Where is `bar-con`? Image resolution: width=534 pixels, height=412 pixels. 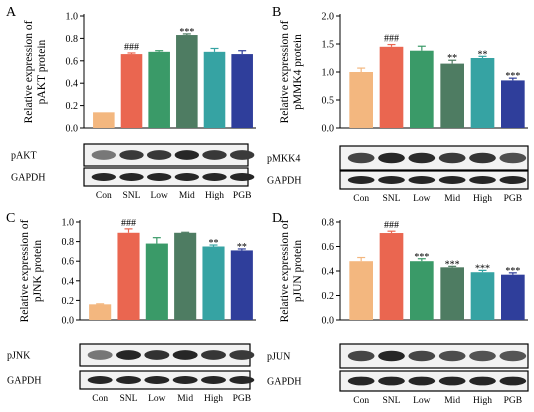 bar-con is located at coordinates (361, 100).